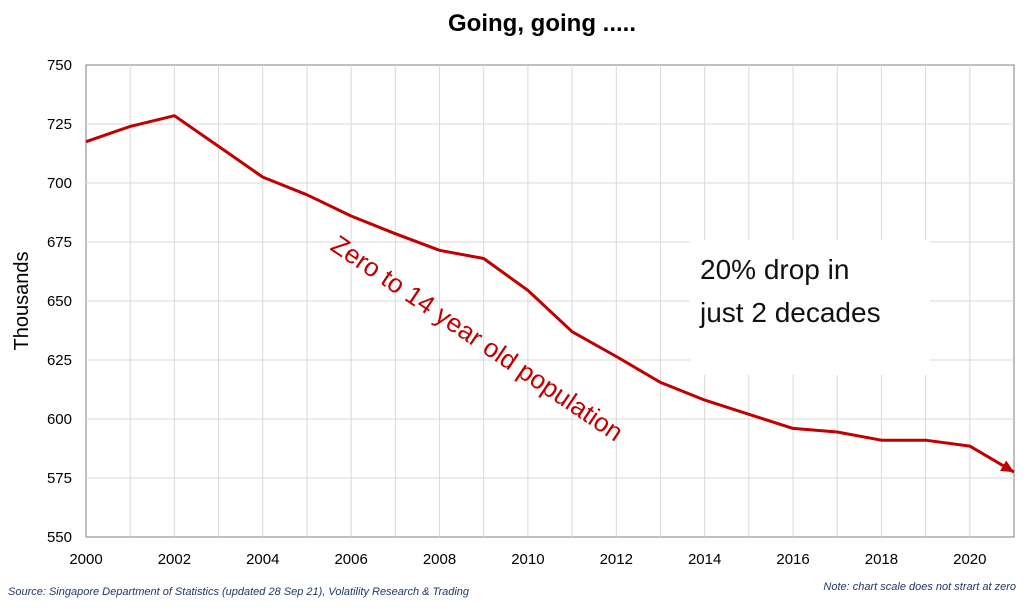 The height and width of the screenshot is (608, 1024). What do you see at coordinates (22, 301) in the screenshot?
I see `y-axis-label: Thousands` at bounding box center [22, 301].